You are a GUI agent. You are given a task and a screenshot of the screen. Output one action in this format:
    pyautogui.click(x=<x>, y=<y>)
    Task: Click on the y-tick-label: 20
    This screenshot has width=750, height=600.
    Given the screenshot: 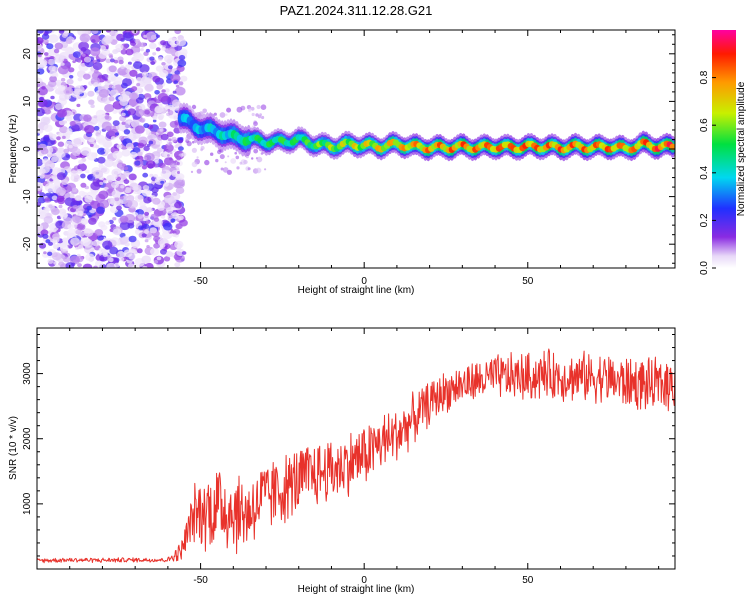 What is the action you would take?
    pyautogui.click(x=27, y=54)
    